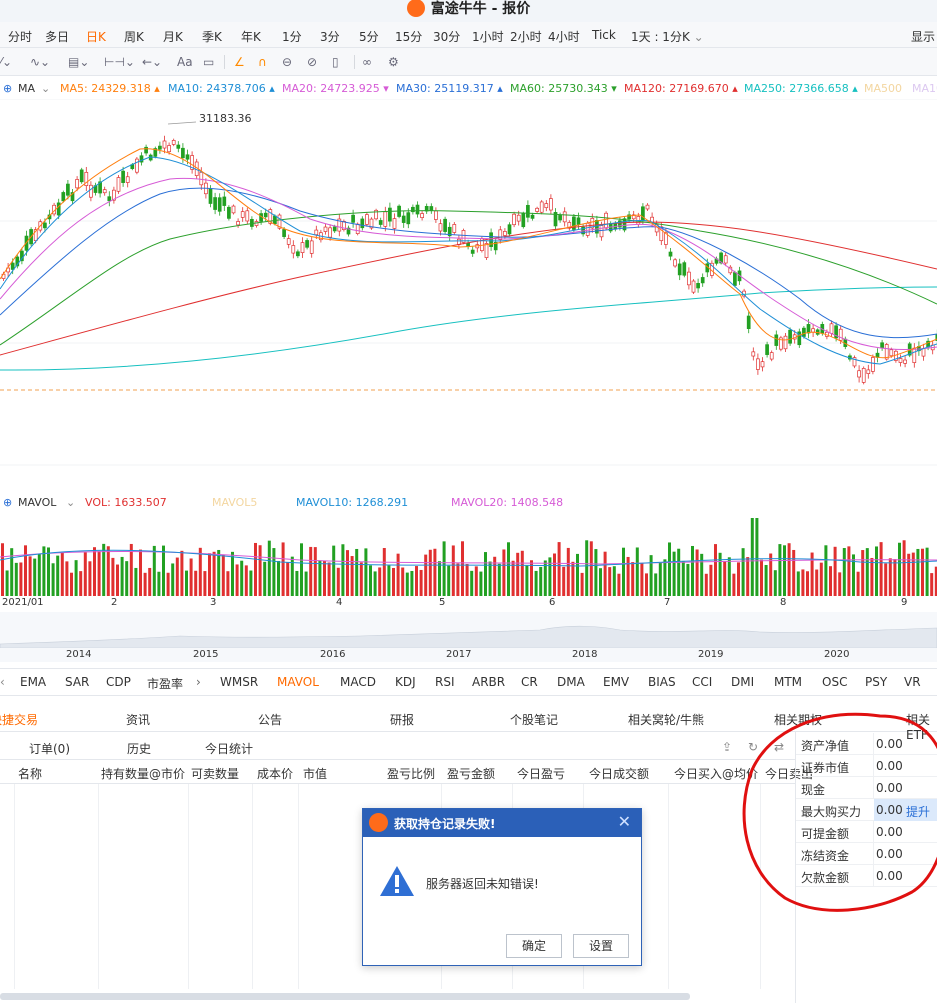  What do you see at coordinates (743, 682) in the screenshot?
I see `indicator-tab-dmi: DMI` at bounding box center [743, 682].